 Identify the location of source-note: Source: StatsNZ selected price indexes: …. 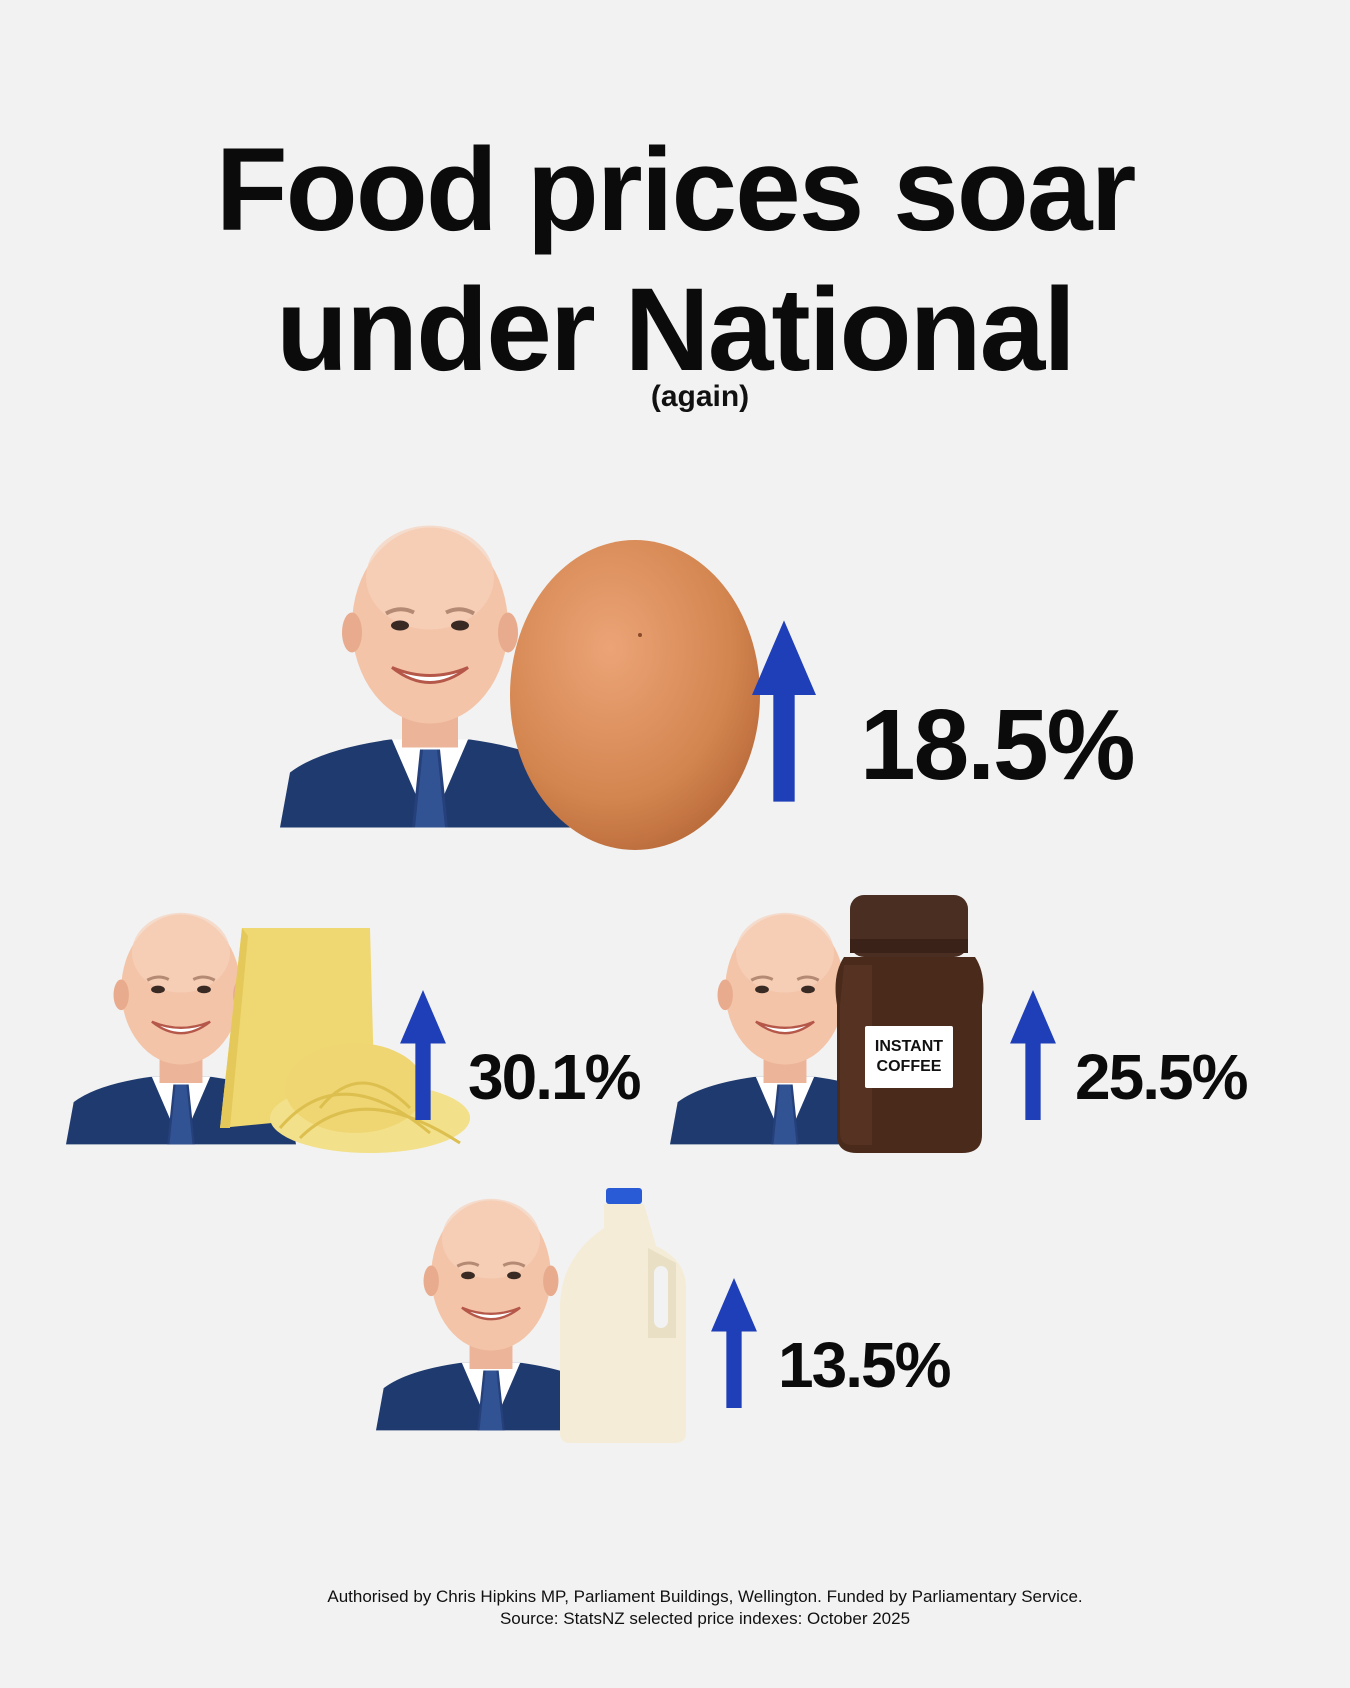
(705, 1618).